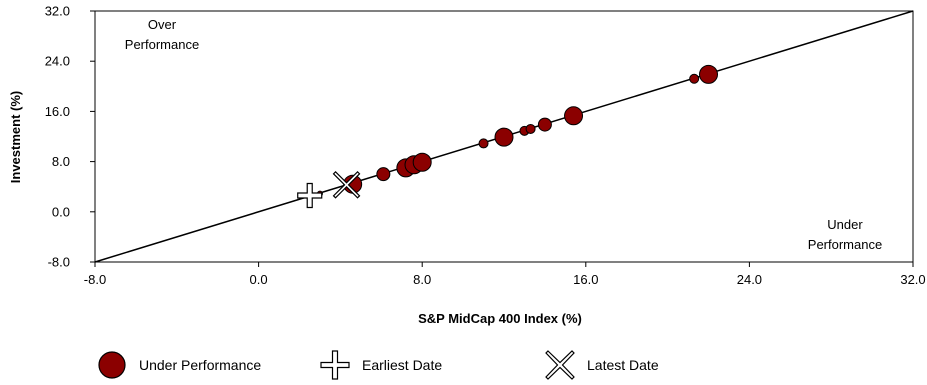  I want to click on y-tick-label: -8.0, so click(59, 262).